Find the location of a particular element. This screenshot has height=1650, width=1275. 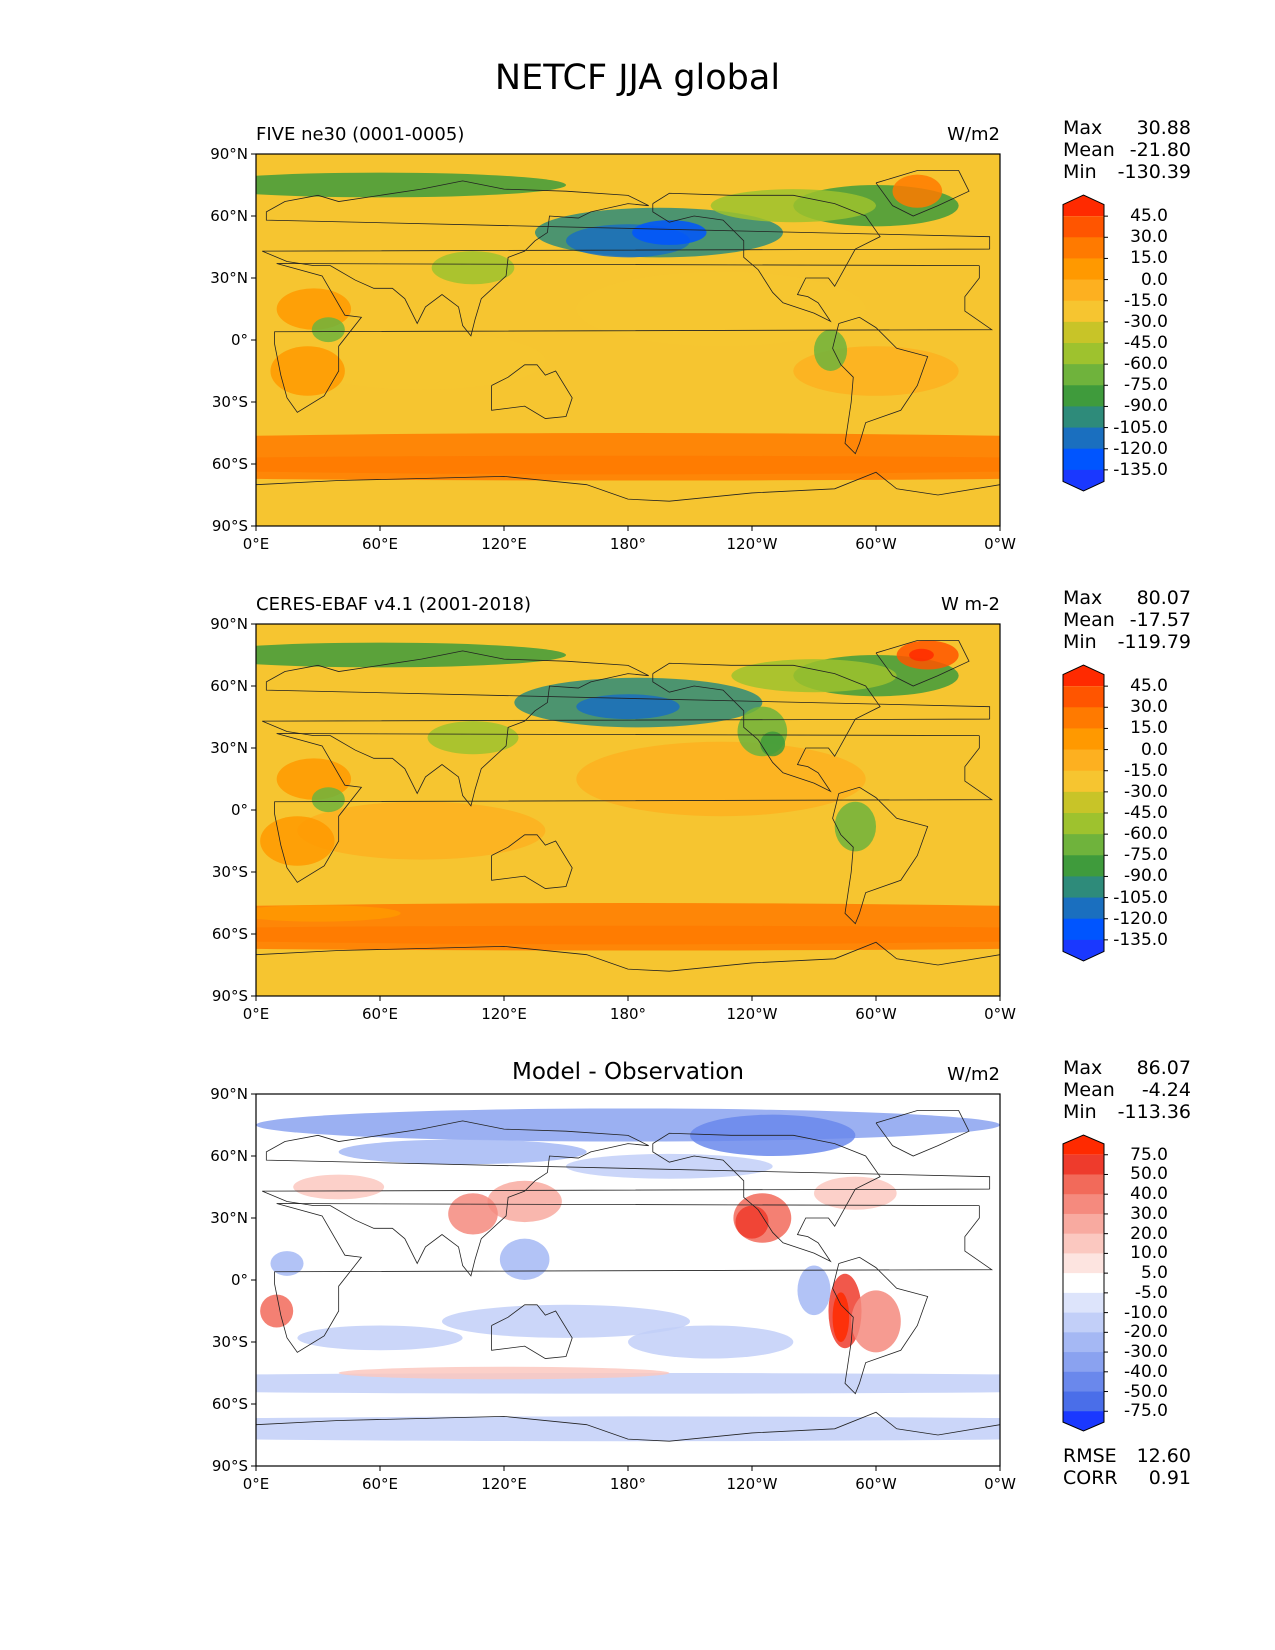

lon-tick-label: 60°E is located at coordinates (380, 1484).